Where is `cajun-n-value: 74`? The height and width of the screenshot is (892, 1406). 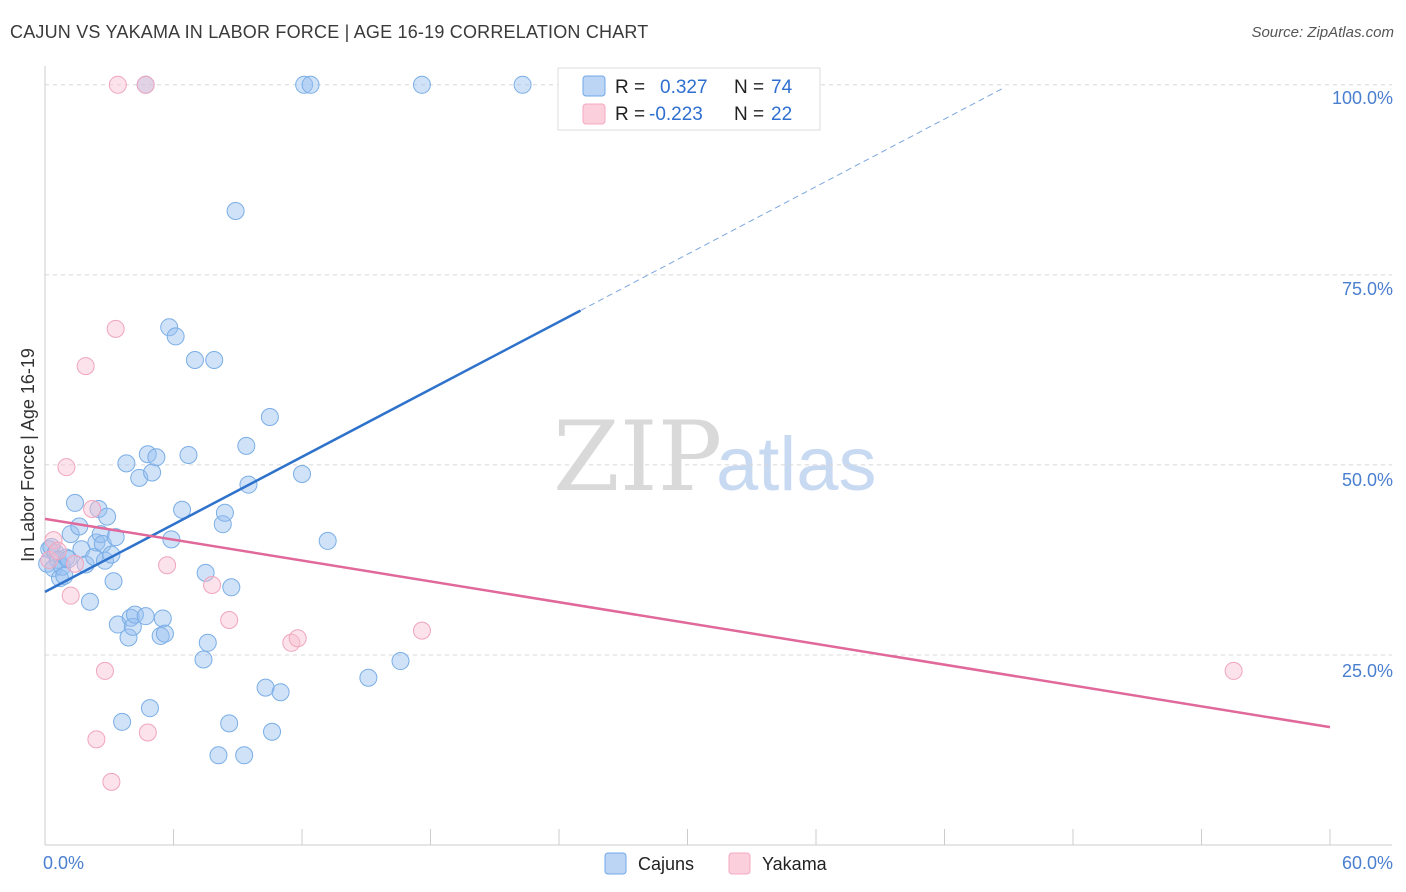 cajun-n-value: 74 is located at coordinates (782, 87).